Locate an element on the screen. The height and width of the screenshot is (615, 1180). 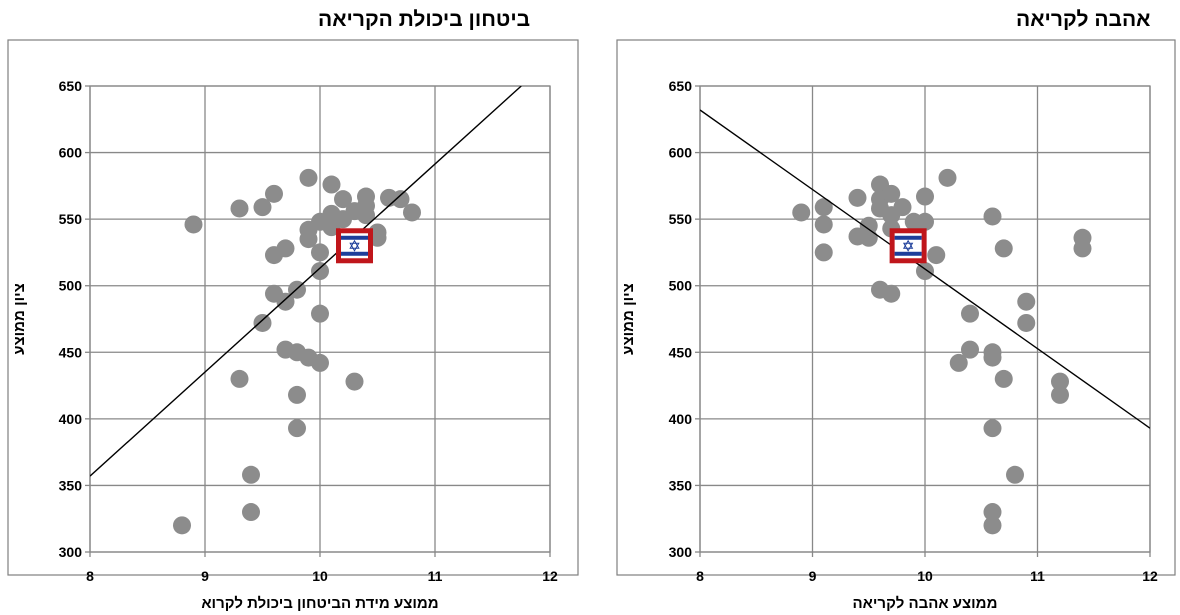
chart-title-love-reading: אהבה לקריאה is located at coordinates (1083, 19).